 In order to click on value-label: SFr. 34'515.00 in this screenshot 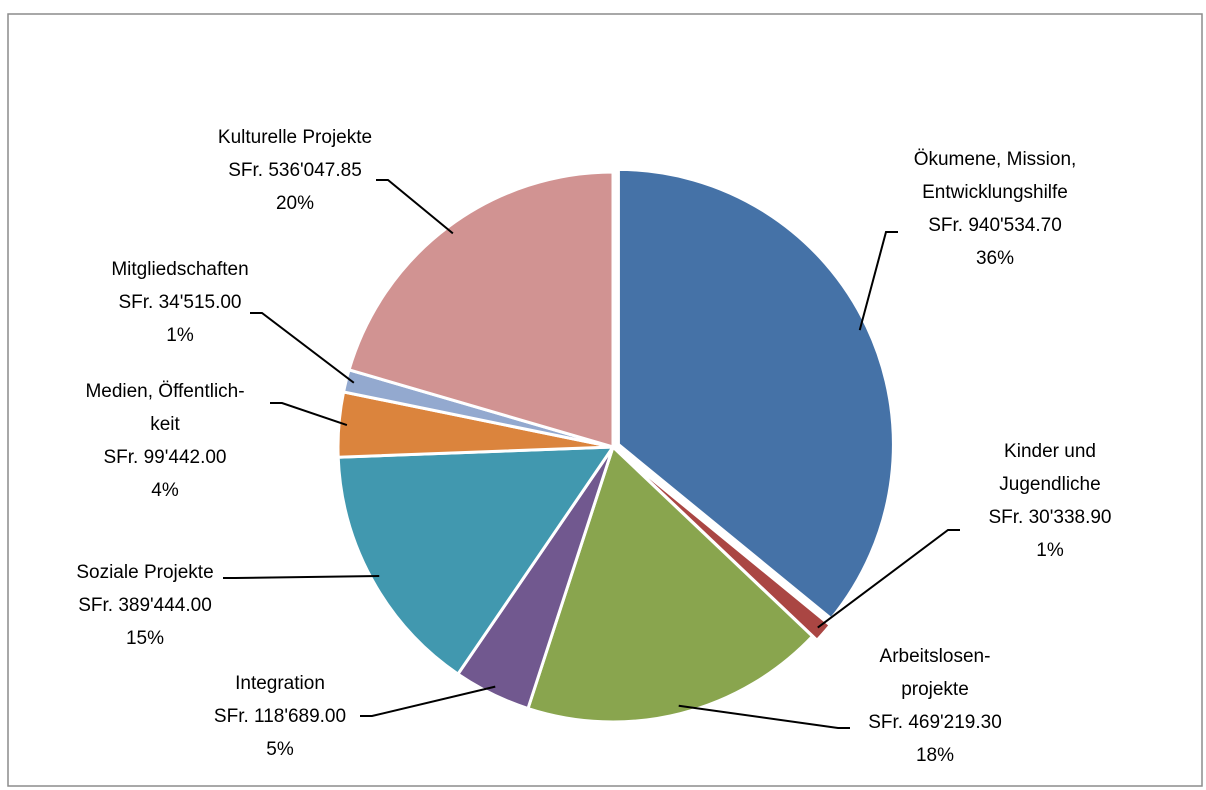, I will do `click(180, 302)`.